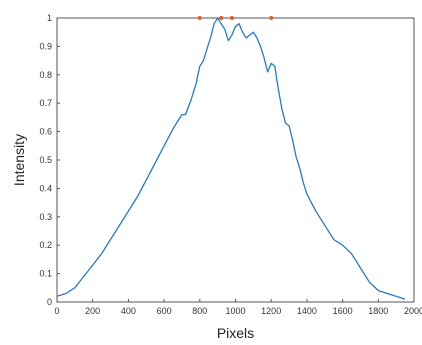 The height and width of the screenshot is (345, 422). Describe the element at coordinates (92, 311) in the screenshot. I see `x-tick-label: 200` at that location.